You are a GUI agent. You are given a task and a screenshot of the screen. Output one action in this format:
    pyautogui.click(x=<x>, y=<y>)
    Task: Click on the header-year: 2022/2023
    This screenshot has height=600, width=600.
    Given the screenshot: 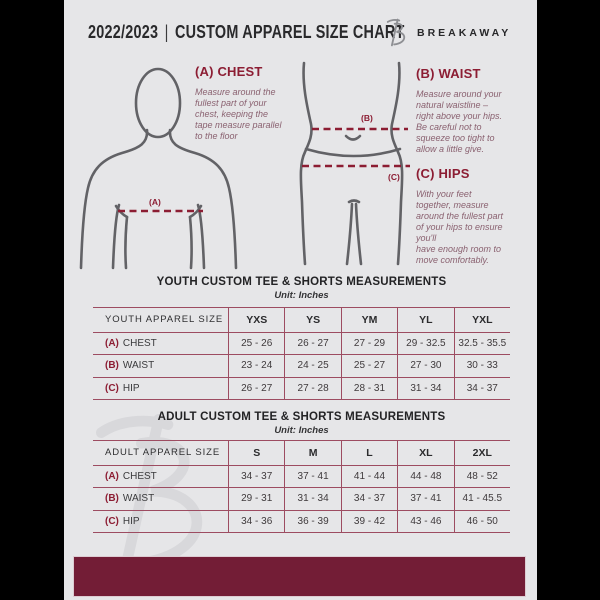 What is the action you would take?
    pyautogui.click(x=123, y=32)
    